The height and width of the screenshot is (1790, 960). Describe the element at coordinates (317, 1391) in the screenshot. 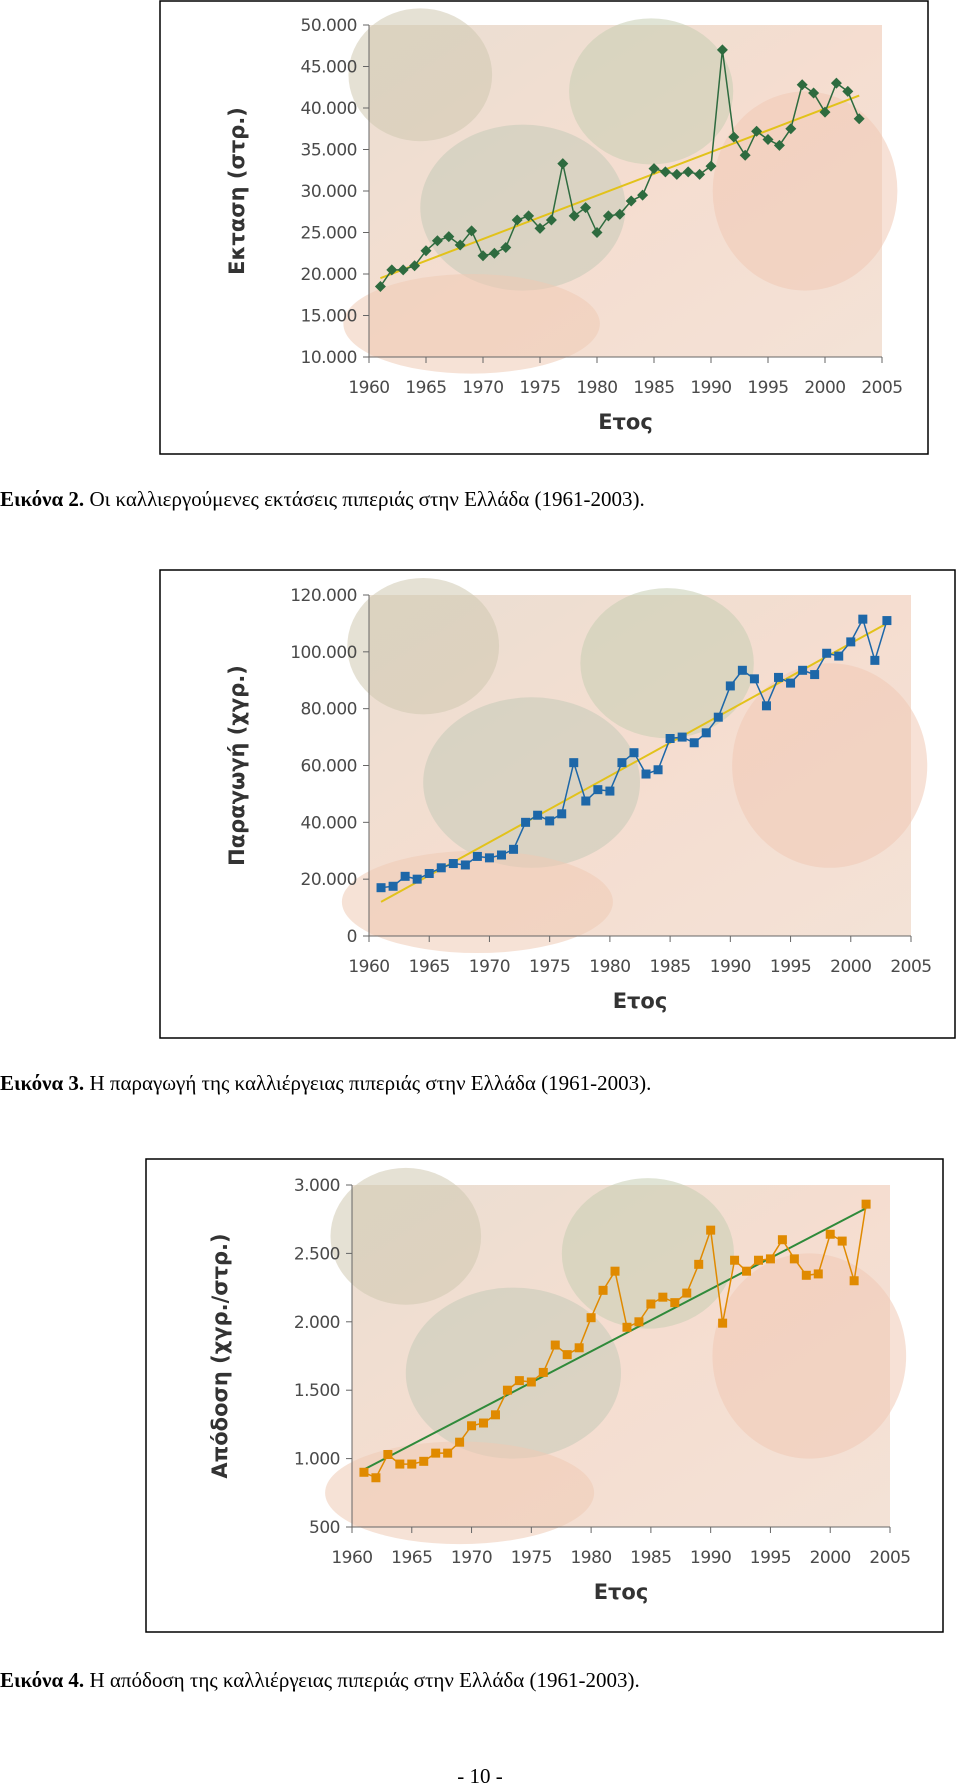

I see `y-tick-label: 1.500` at that location.